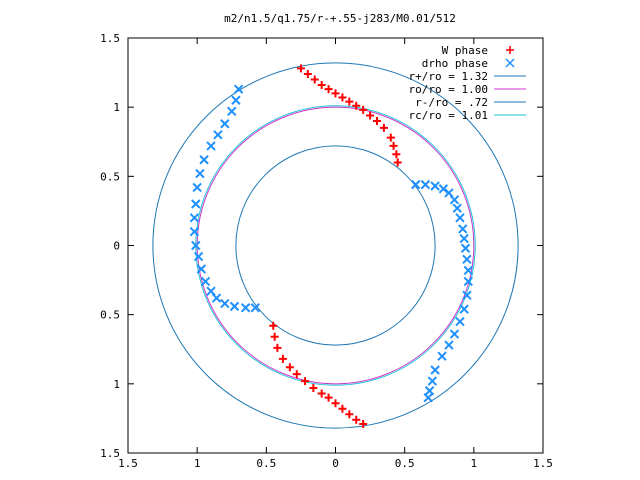 Image resolution: width=640 pixels, height=480 pixels. I want to click on chart-title: m2/n1.5/q1.75/r-+.55-j283/M0.01/512, so click(340, 18).